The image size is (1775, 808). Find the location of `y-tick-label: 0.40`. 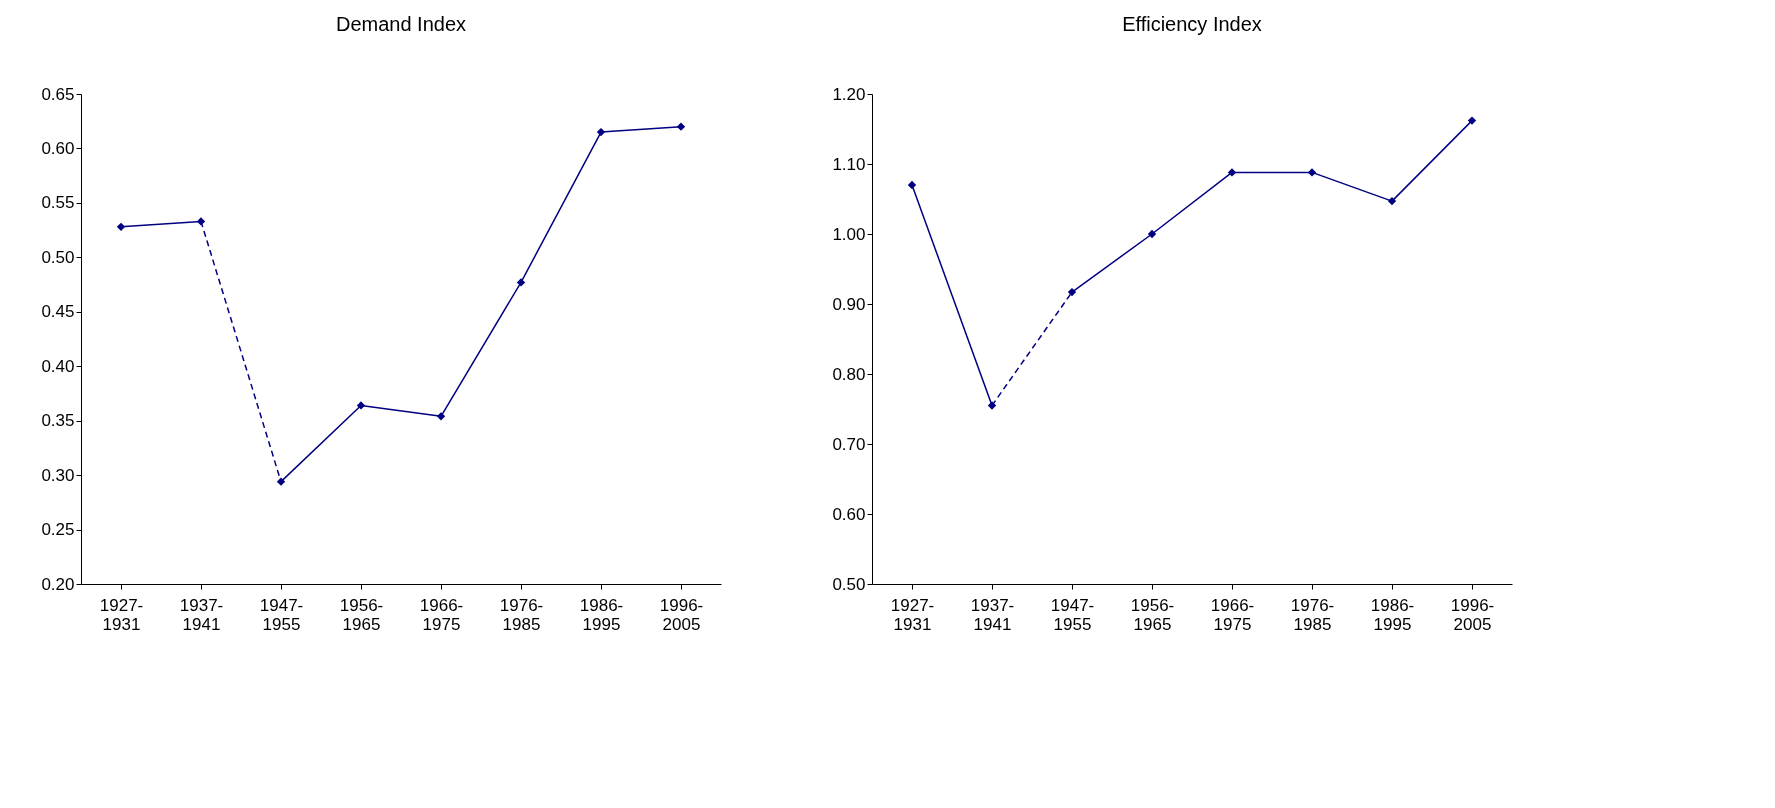

y-tick-label: 0.40 is located at coordinates (58, 366).